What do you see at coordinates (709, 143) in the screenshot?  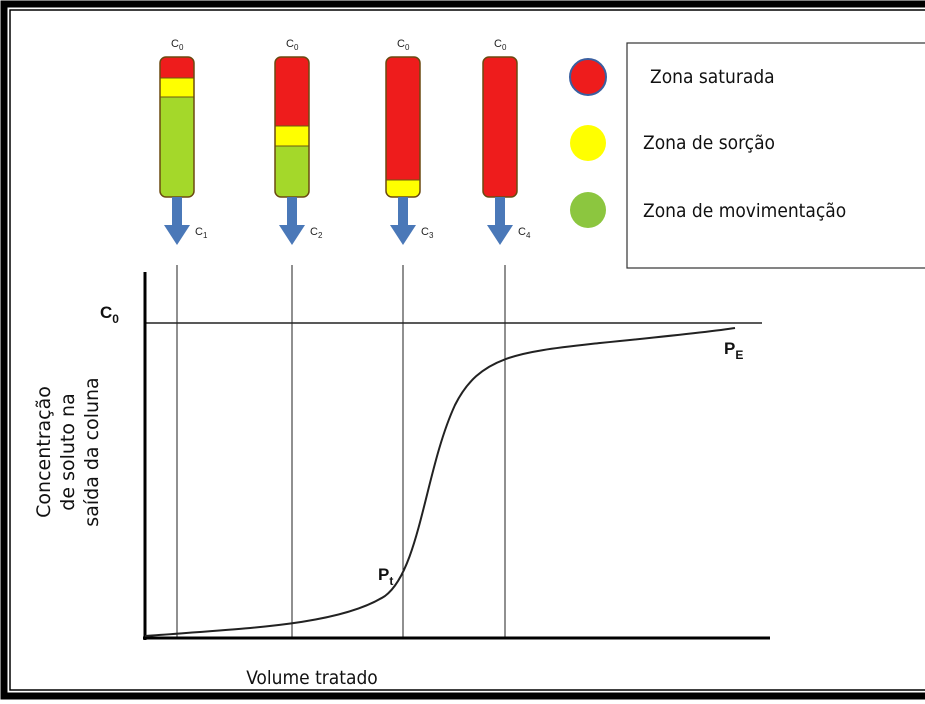 I see `legend-label: Zona de sorção` at bounding box center [709, 143].